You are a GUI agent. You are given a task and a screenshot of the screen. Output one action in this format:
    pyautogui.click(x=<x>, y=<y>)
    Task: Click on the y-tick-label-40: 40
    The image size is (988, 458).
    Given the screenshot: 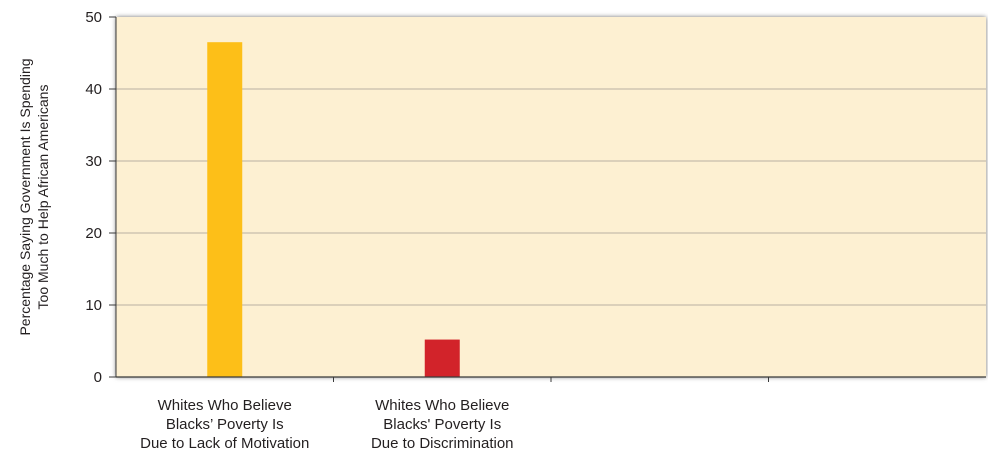 What is the action you would take?
    pyautogui.click(x=93, y=89)
    